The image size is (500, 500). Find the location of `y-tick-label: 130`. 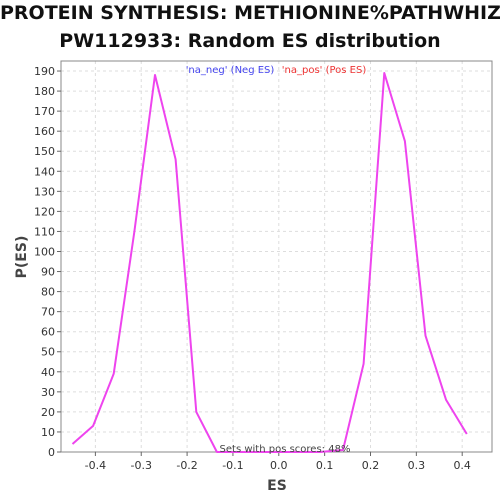

y-tick-label: 130 is located at coordinates (44, 191).